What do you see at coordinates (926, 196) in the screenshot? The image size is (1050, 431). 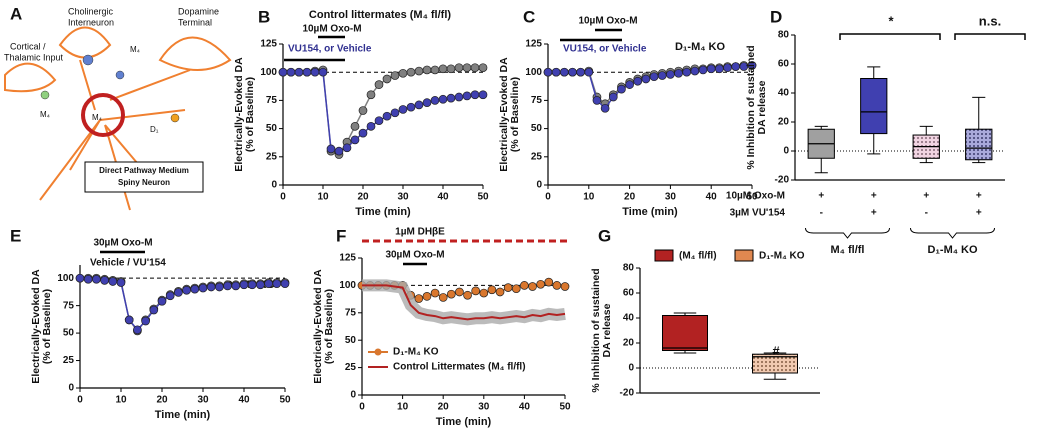 I see `row-mark: +` at bounding box center [926, 196].